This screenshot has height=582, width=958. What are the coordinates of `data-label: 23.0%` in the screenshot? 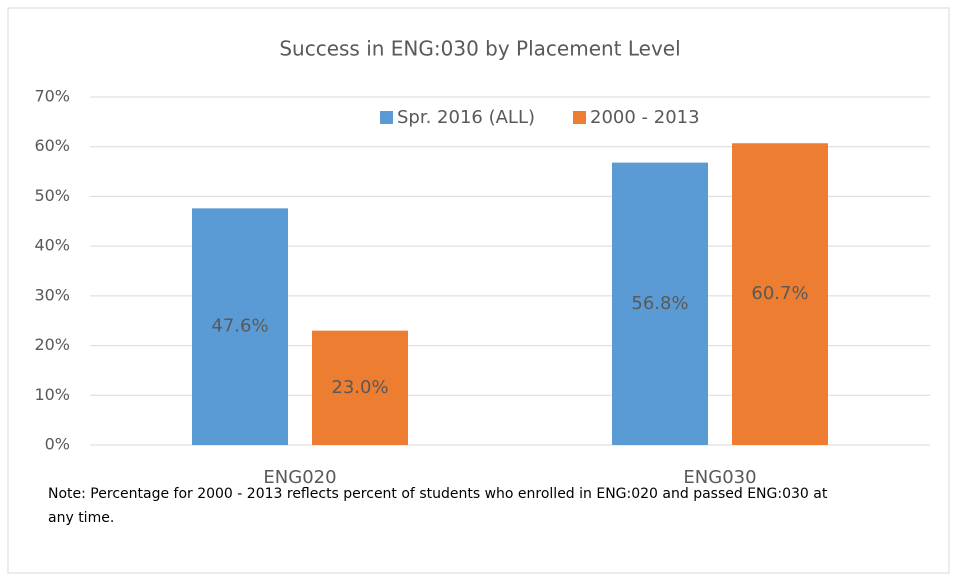 It's located at (359, 387).